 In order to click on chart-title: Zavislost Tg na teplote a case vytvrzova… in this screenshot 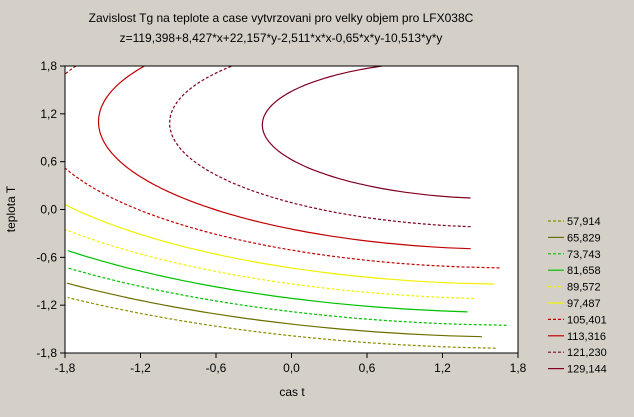, I will do `click(281, 18)`.